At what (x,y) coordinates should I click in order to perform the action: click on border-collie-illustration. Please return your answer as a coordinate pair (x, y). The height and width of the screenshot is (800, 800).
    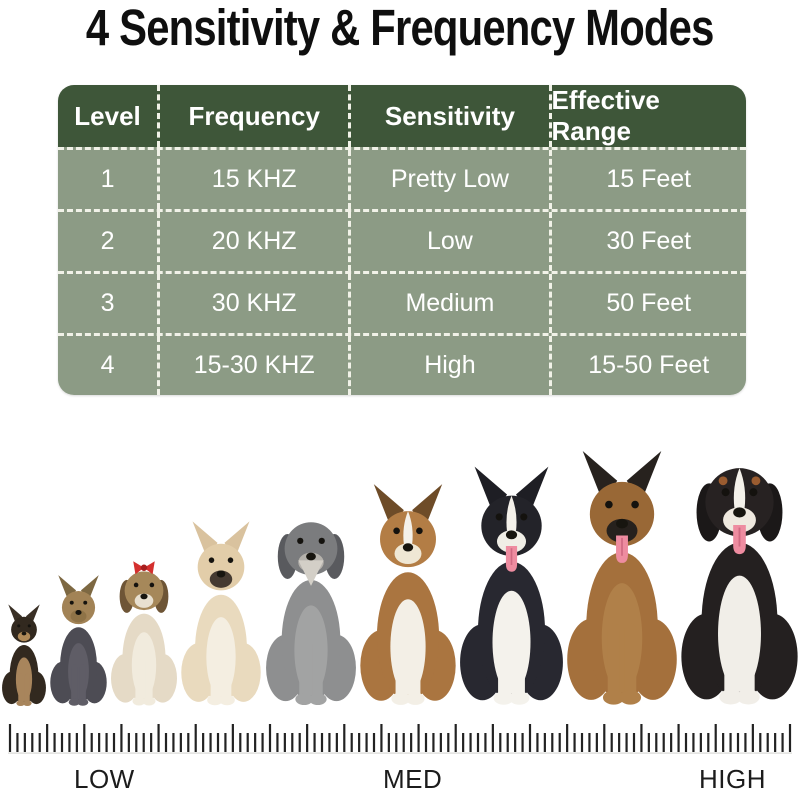
    Looking at the image, I should click on (511, 585).